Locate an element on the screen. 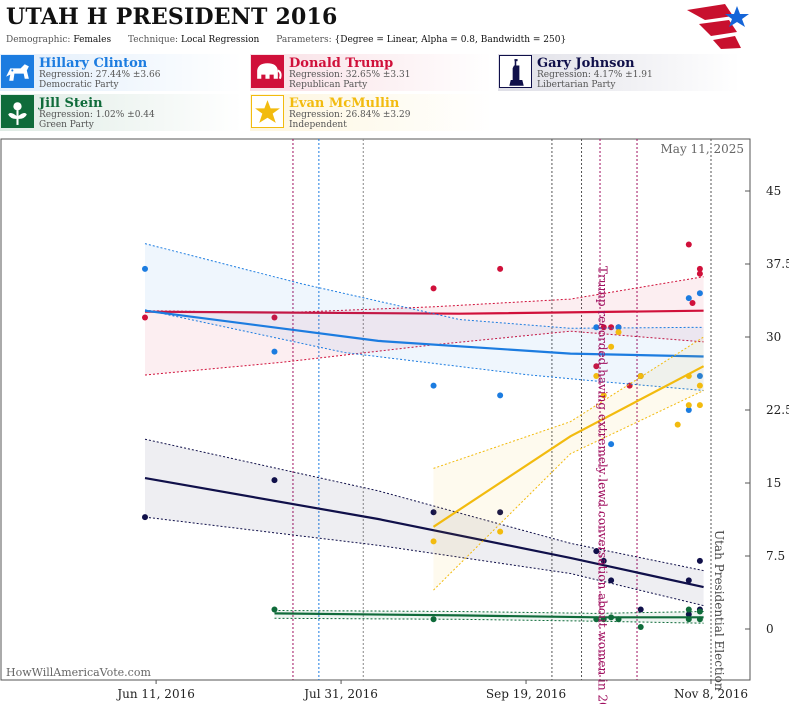 This screenshot has height=708, width=789. lower-bound-gary-johnson is located at coordinates (424, 561).